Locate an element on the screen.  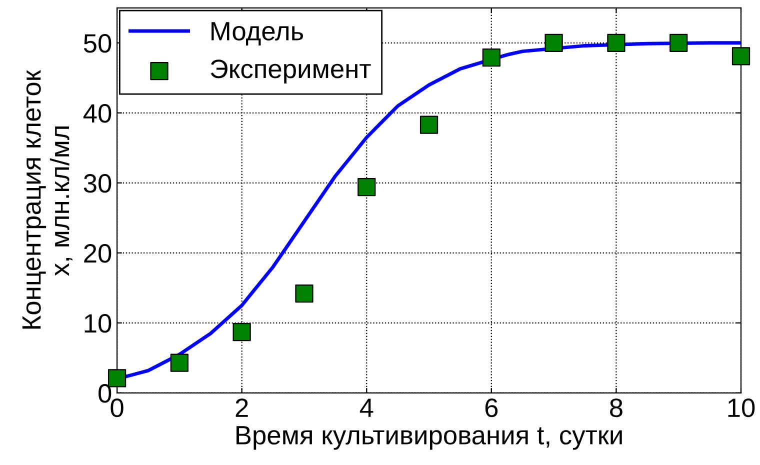
legend-label: Модель is located at coordinates (258, 34).